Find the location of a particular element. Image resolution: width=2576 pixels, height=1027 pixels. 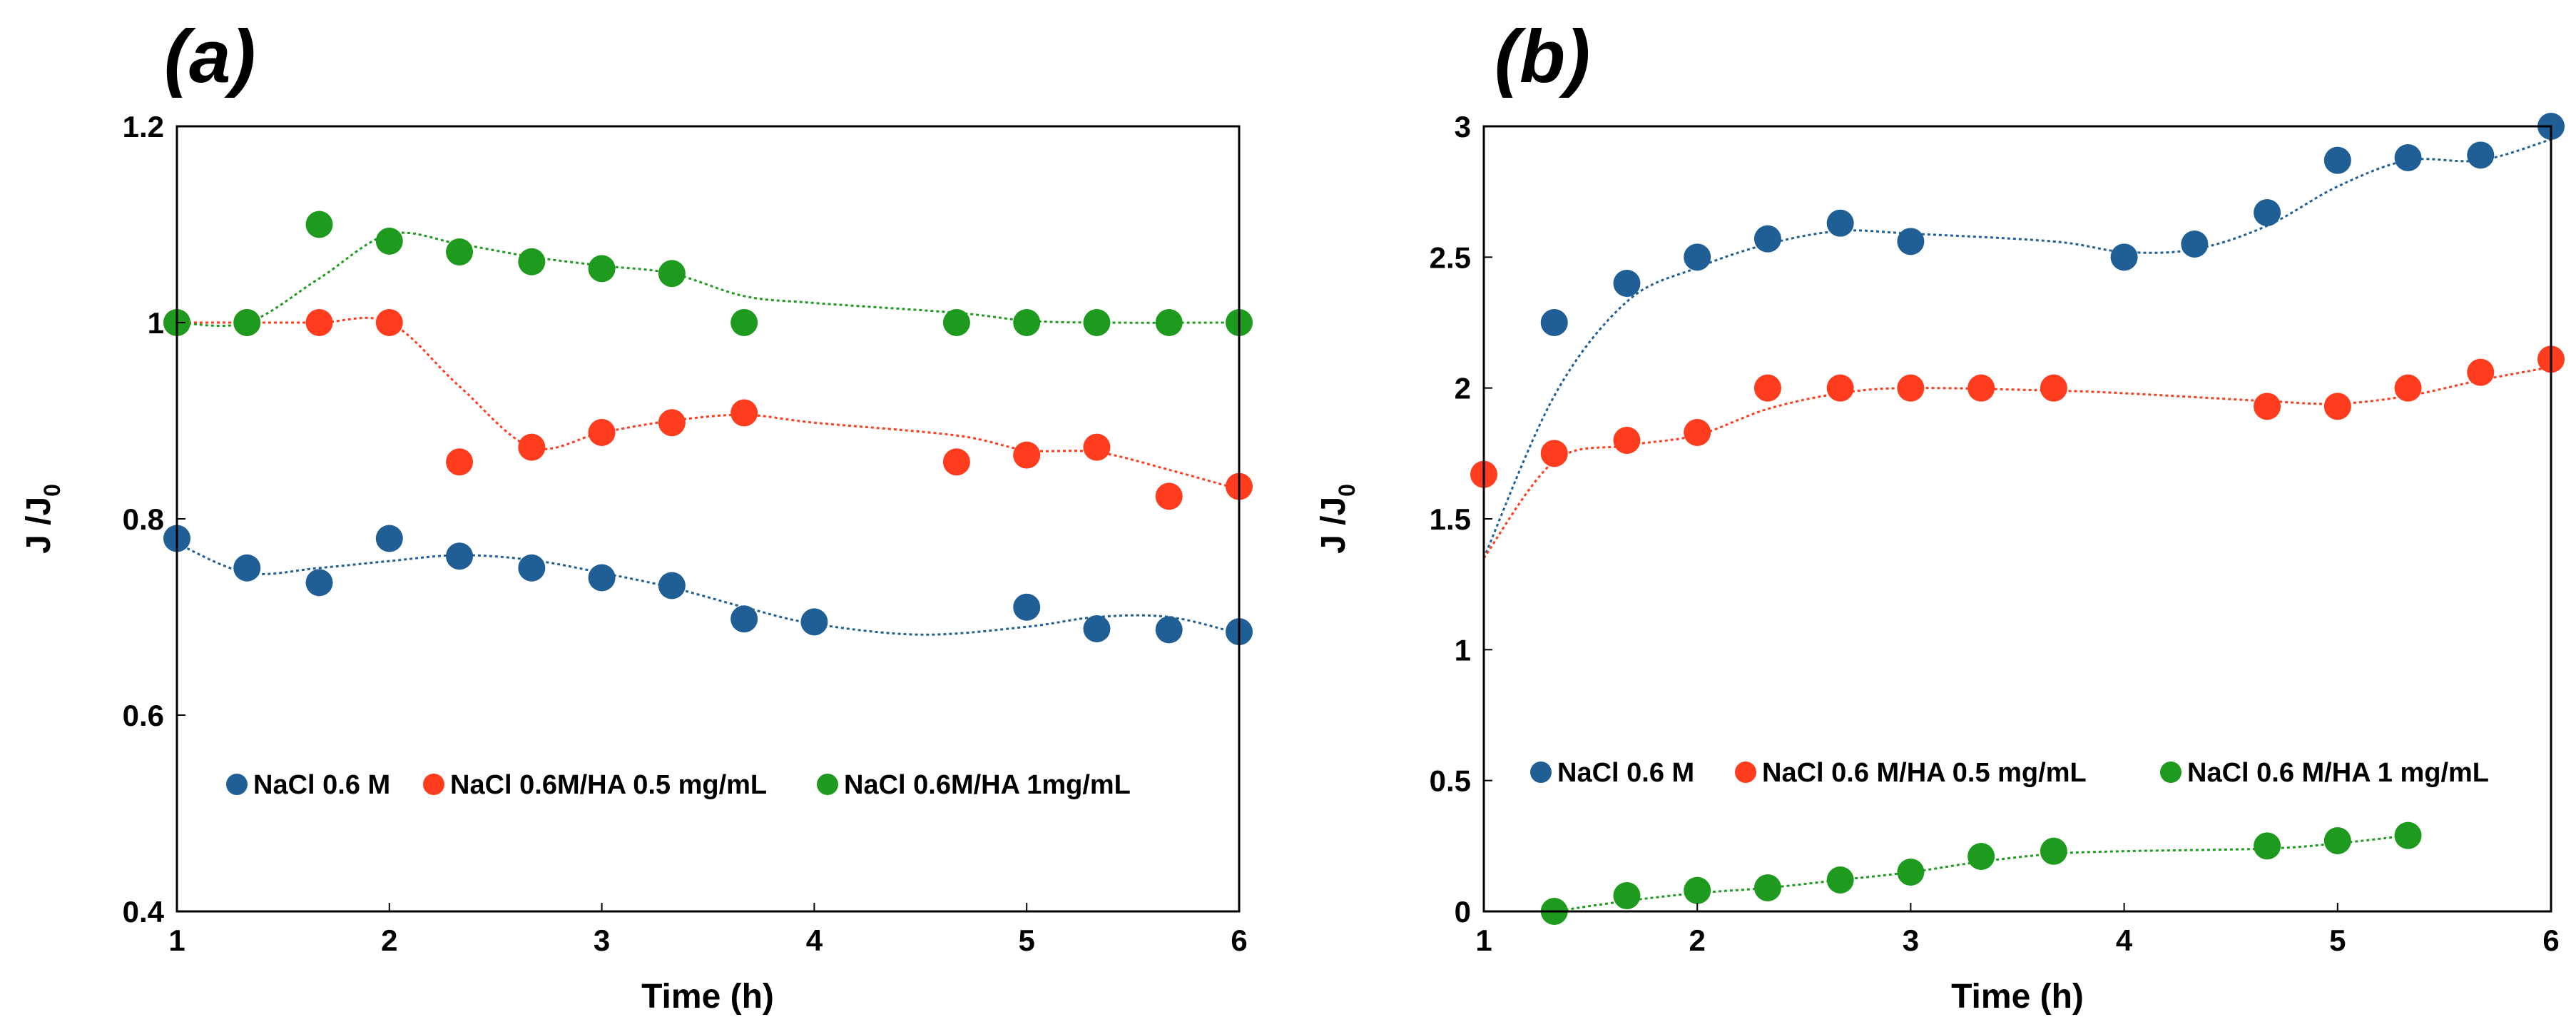

panel-b-y-axis-label: J /J0 is located at coordinates (1337, 519).